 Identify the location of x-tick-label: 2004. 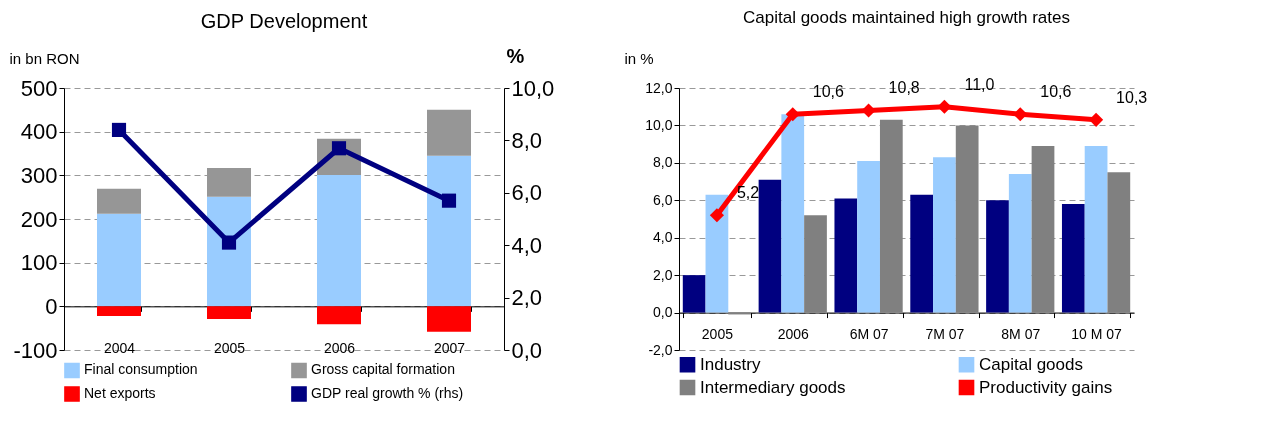
(119, 347).